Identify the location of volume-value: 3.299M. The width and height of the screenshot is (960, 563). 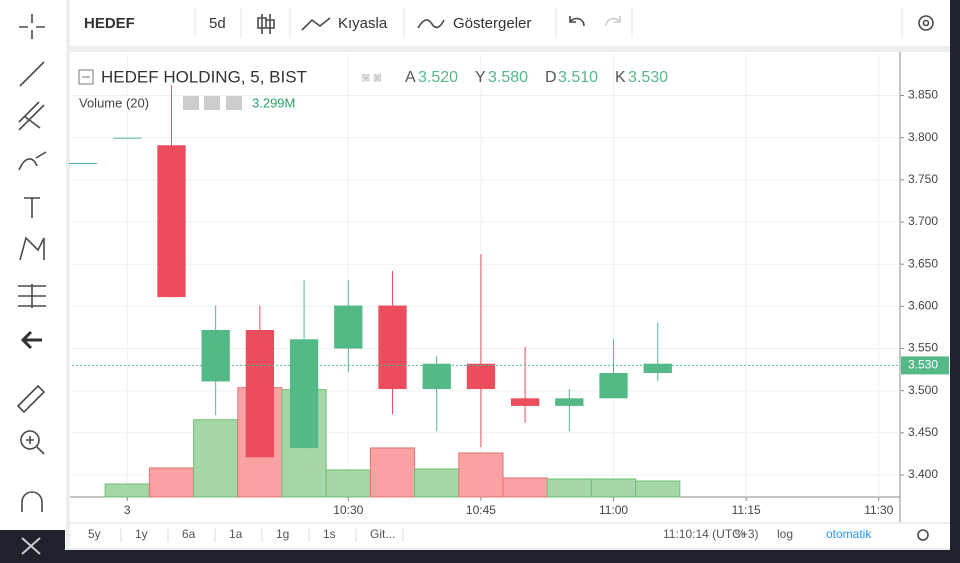
(273, 102).